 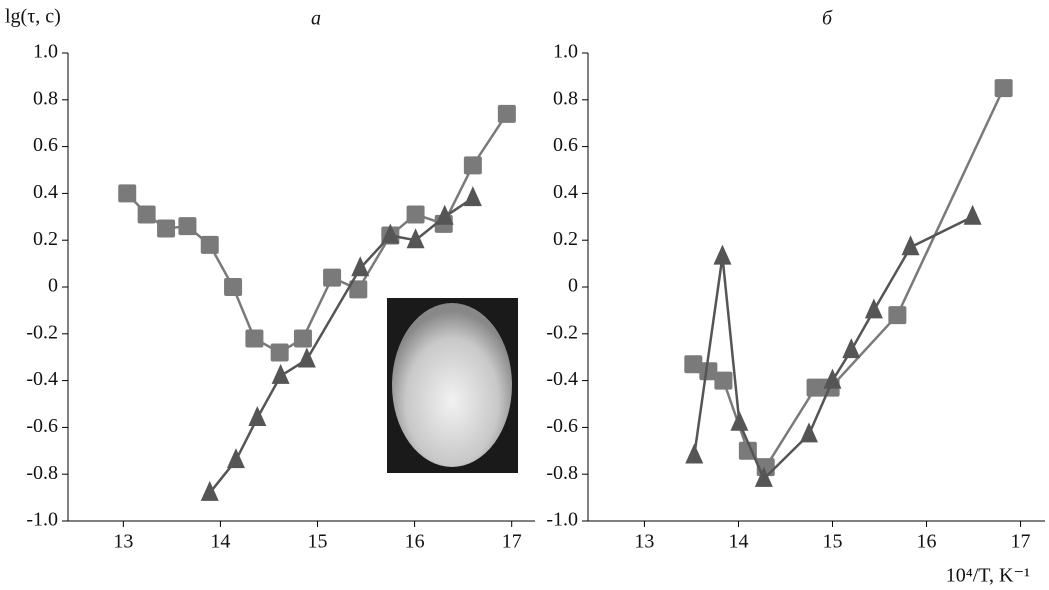 What do you see at coordinates (827, 19) in the screenshot?
I see `panel-title: б` at bounding box center [827, 19].